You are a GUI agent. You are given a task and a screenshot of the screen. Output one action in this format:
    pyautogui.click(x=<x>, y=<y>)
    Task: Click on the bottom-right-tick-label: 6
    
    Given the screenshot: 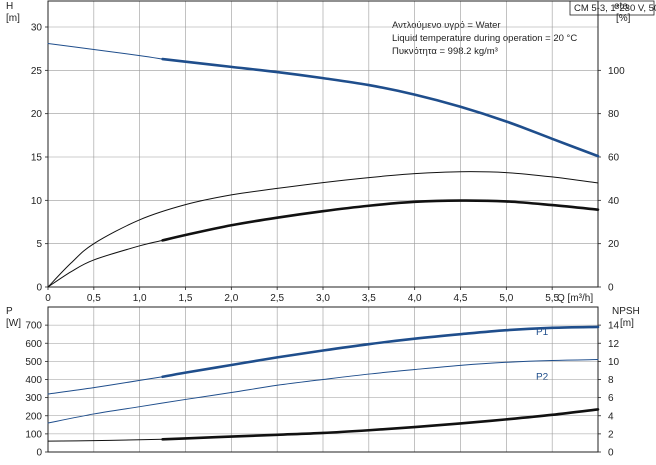 What is the action you would take?
    pyautogui.click(x=611, y=398)
    